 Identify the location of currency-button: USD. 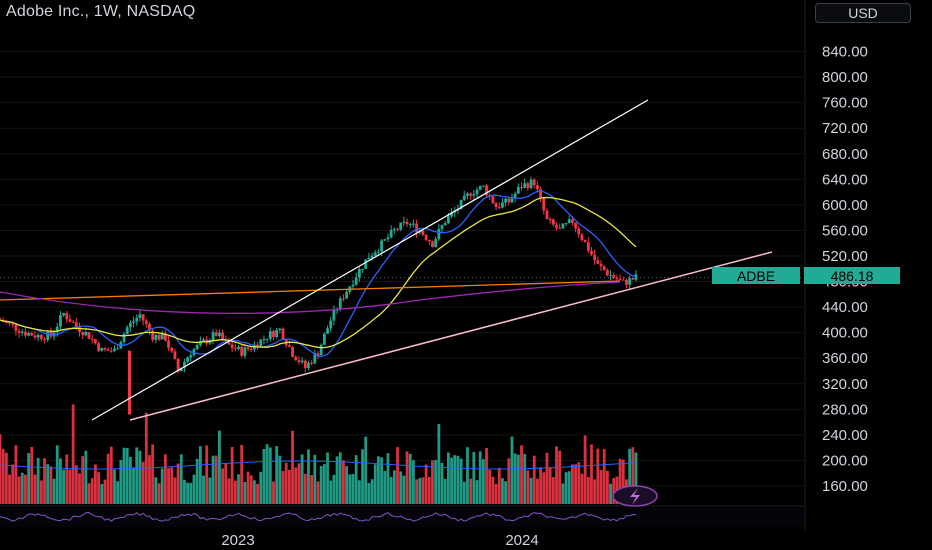
(863, 13).